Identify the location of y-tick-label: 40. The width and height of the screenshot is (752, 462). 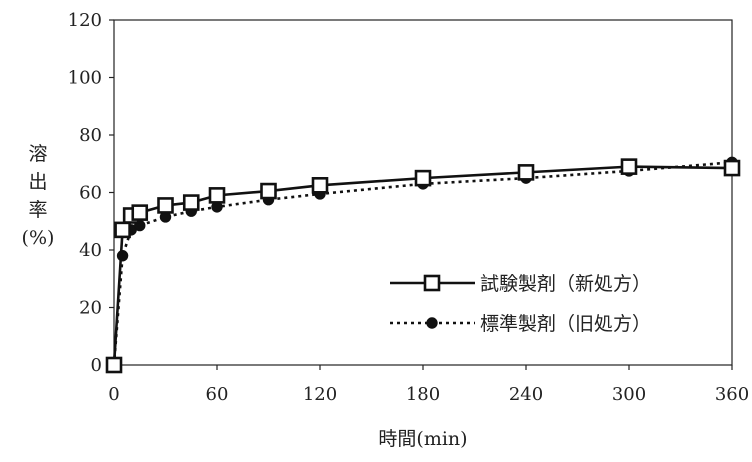
(90, 250).